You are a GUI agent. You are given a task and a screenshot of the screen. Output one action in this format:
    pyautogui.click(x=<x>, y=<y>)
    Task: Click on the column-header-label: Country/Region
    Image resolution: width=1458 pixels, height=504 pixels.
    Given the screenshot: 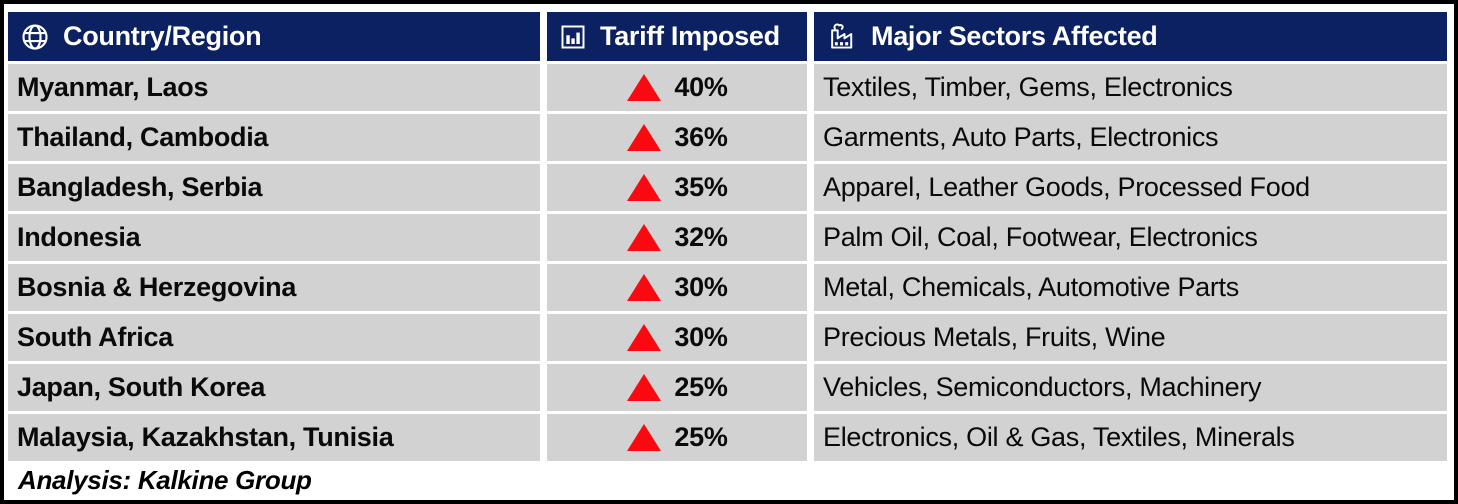 What is the action you would take?
    pyautogui.click(x=162, y=36)
    